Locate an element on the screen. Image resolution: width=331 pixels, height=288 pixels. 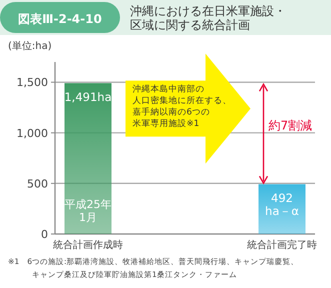
text: 図表Ⅲ-2-4-10 is located at coordinates (60, 19).